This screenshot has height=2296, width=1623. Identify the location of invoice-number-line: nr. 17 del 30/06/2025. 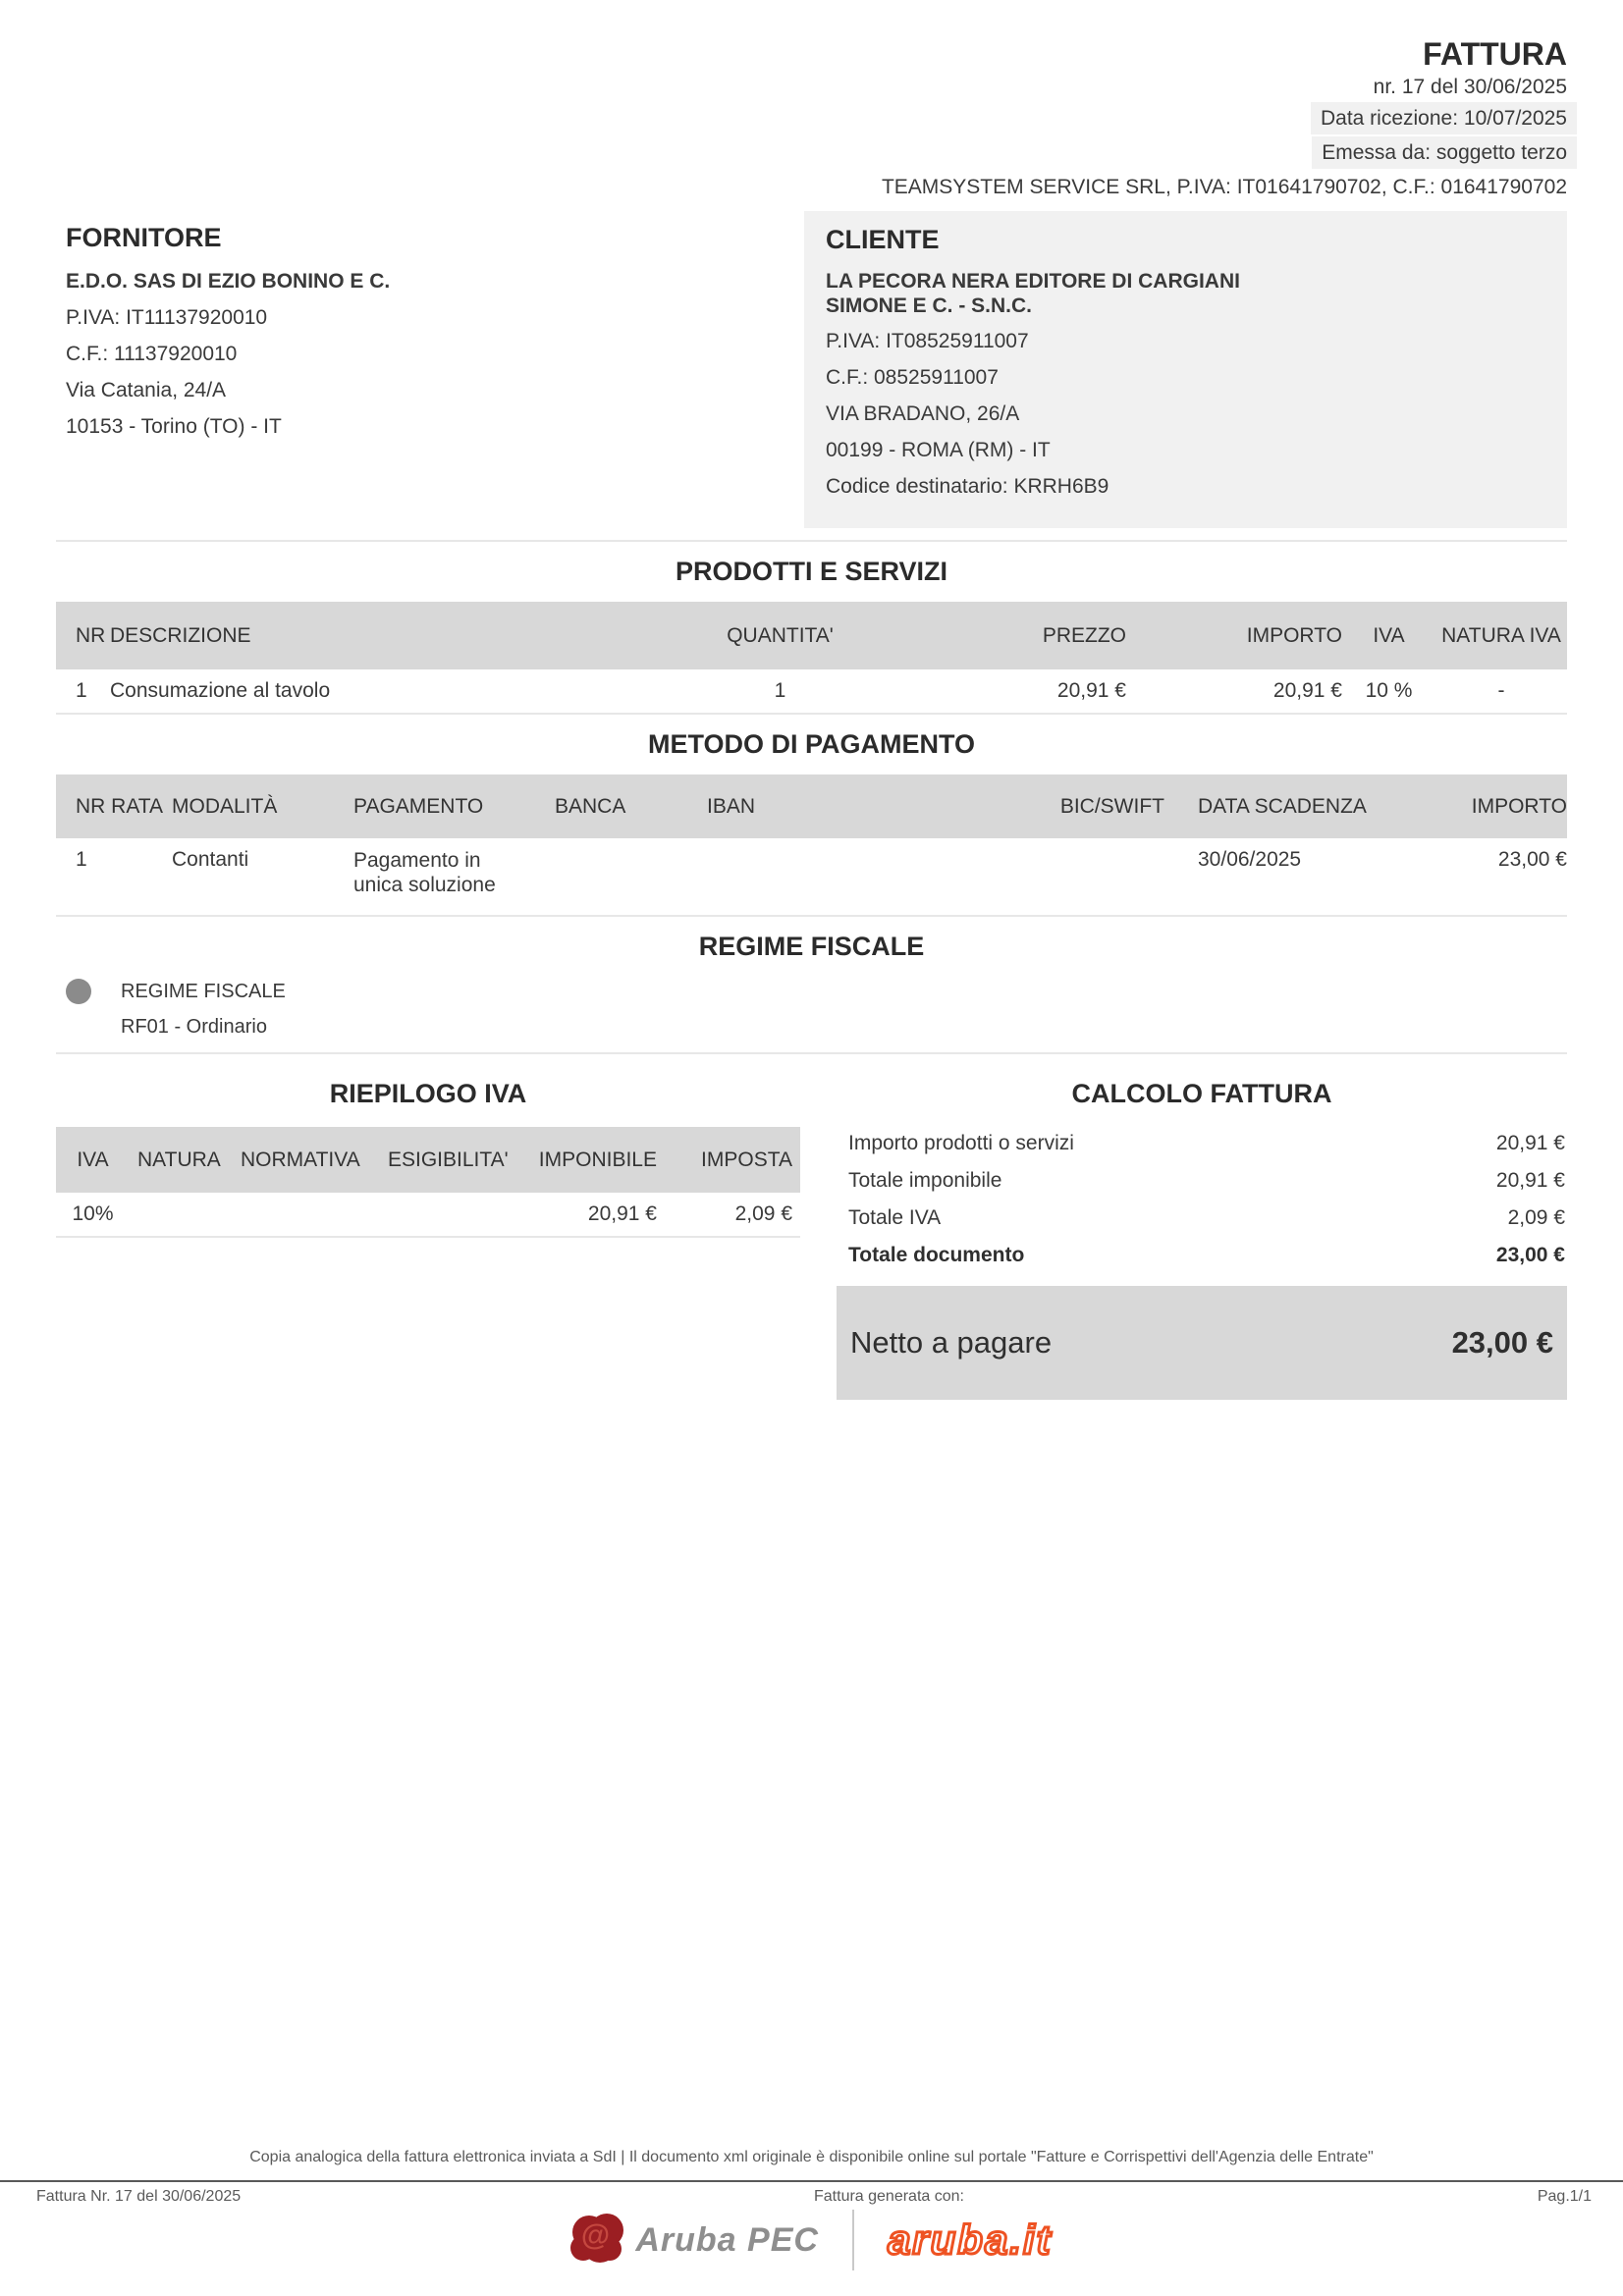
(1470, 87).